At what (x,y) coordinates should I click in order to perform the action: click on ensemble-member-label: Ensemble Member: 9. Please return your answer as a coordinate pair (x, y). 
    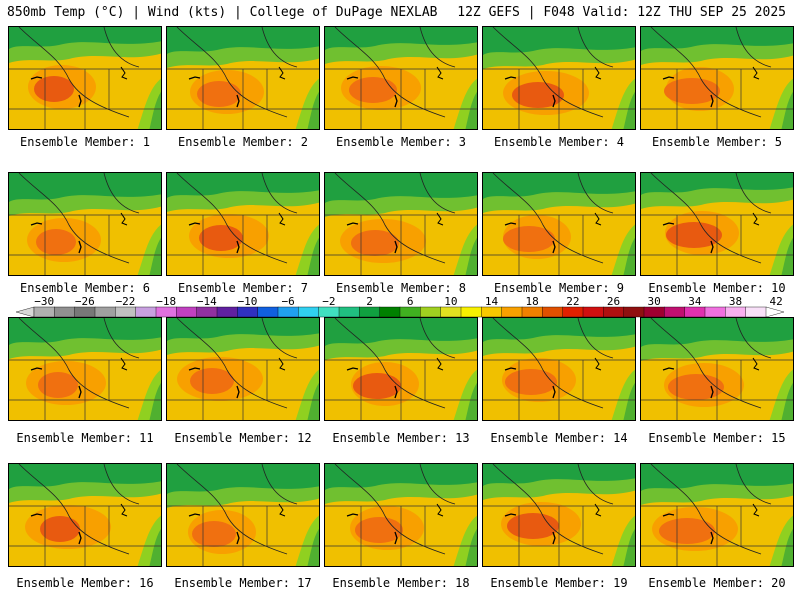
    Looking at the image, I should click on (559, 288).